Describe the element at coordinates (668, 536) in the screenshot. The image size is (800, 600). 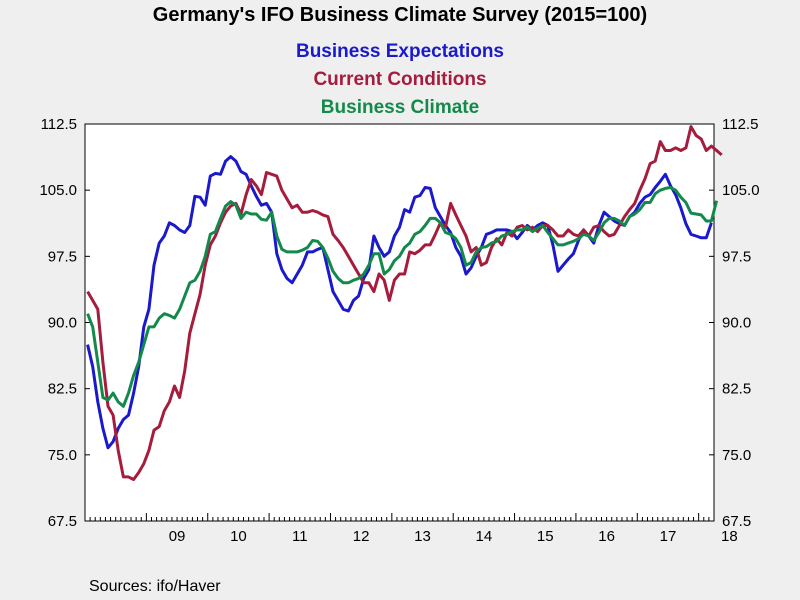
I see `x-tick-label: 17` at that location.